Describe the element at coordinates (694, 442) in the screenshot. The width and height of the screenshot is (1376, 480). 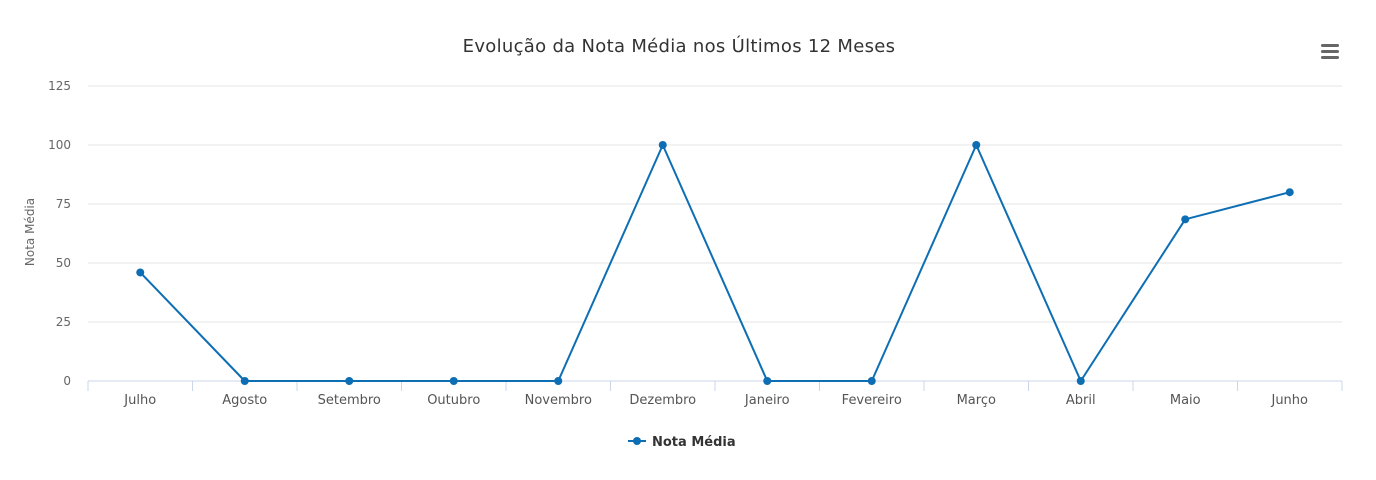
I see `legend-item-nota-media: Nota Média` at that location.